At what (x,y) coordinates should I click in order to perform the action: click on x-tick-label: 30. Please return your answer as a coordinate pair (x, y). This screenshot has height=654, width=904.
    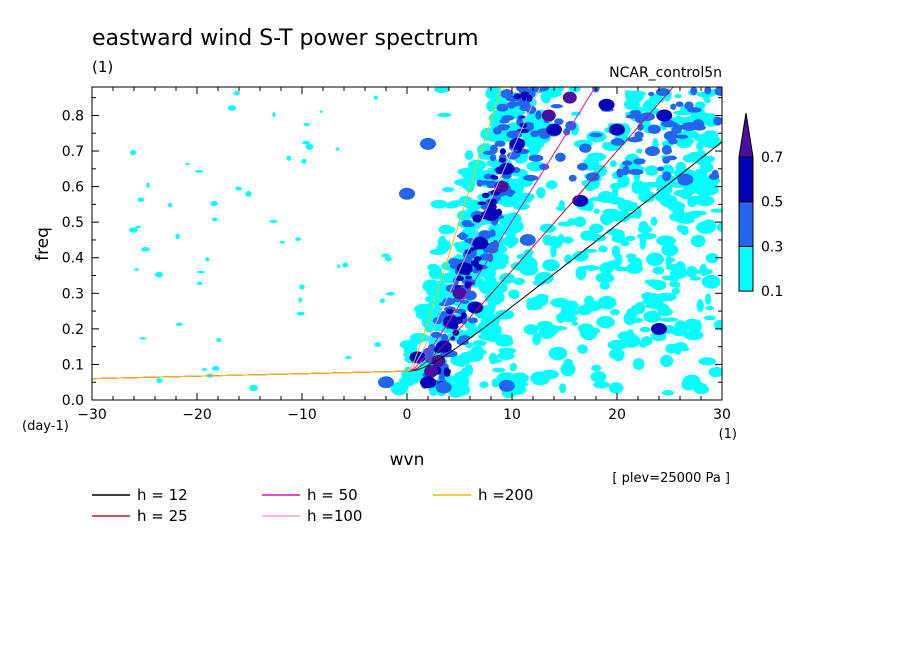
    Looking at the image, I should click on (722, 415).